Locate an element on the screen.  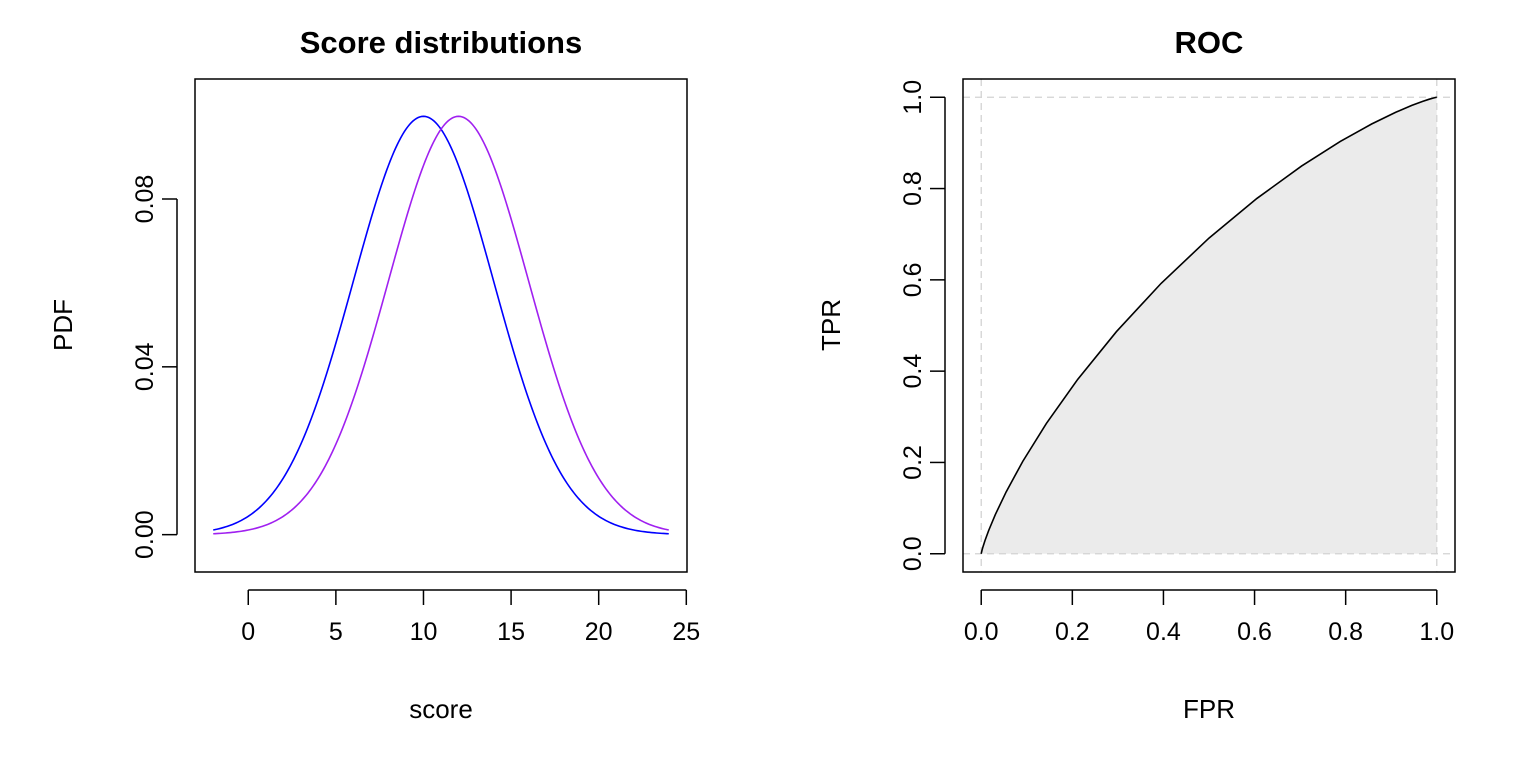
chart-title: Score distributions is located at coordinates (441, 42).